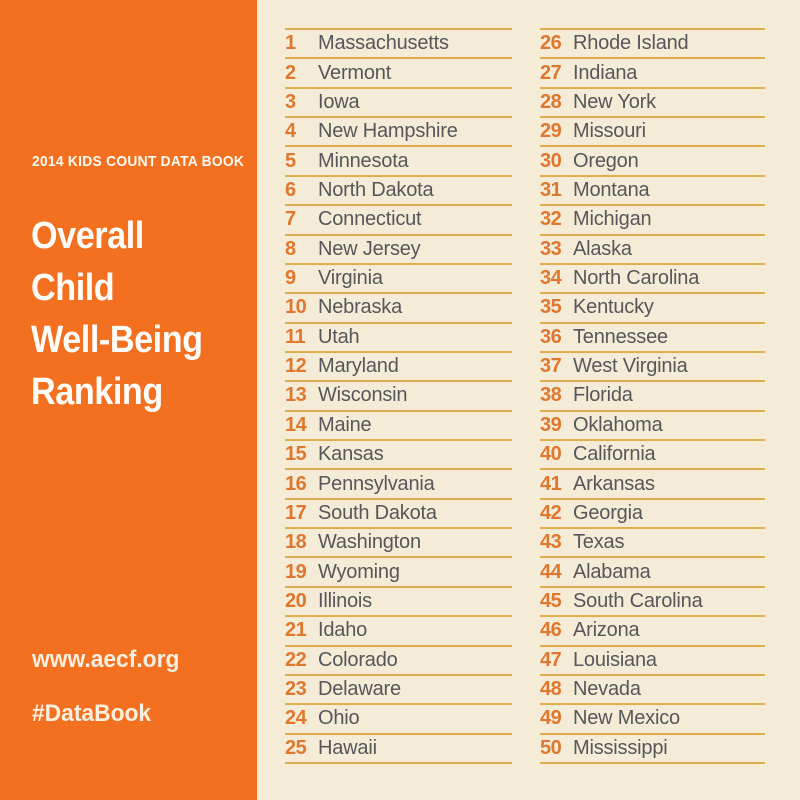 The width and height of the screenshot is (800, 800). I want to click on ranking-row: 26 Rhode Island, so click(652, 42).